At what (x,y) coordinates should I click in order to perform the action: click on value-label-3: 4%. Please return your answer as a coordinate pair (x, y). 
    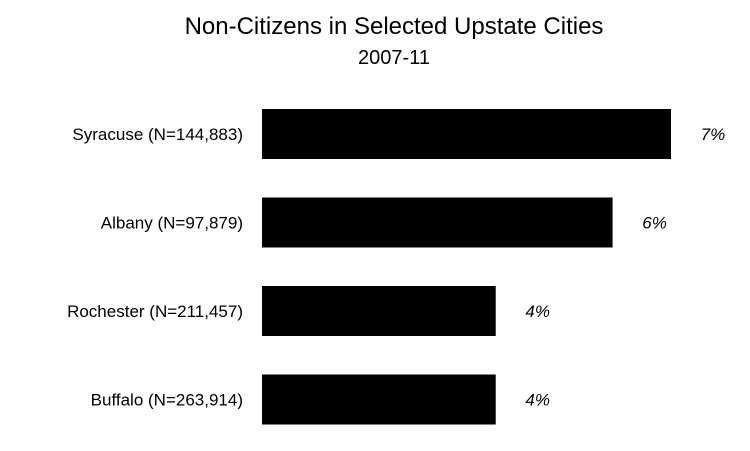
    Looking at the image, I should click on (537, 400).